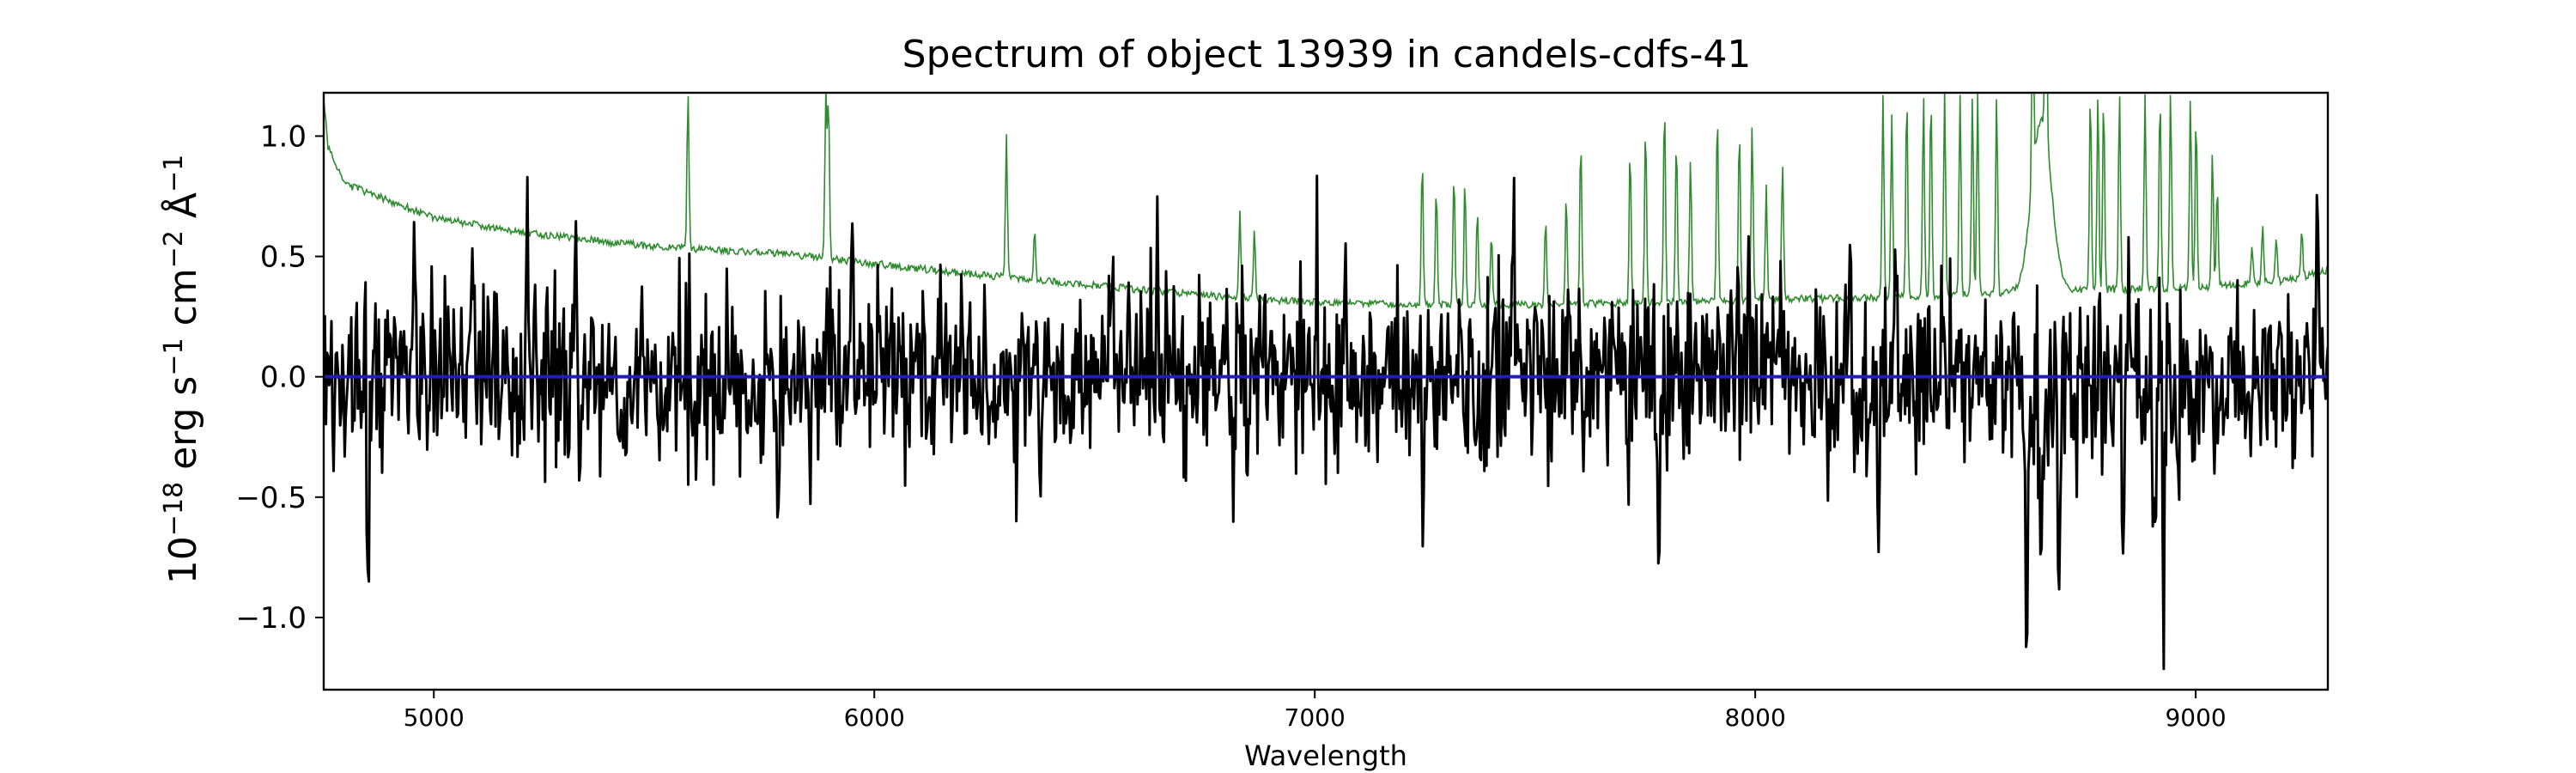 The width and height of the screenshot is (2576, 773). Describe the element at coordinates (283, 257) in the screenshot. I see `y-tick-label: 0.5` at that location.